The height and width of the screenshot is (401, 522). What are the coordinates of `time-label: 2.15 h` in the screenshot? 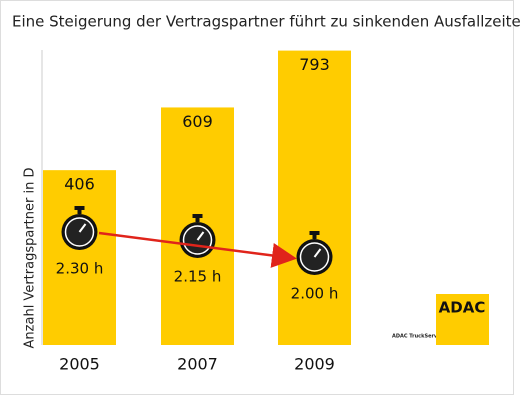 It's located at (198, 277).